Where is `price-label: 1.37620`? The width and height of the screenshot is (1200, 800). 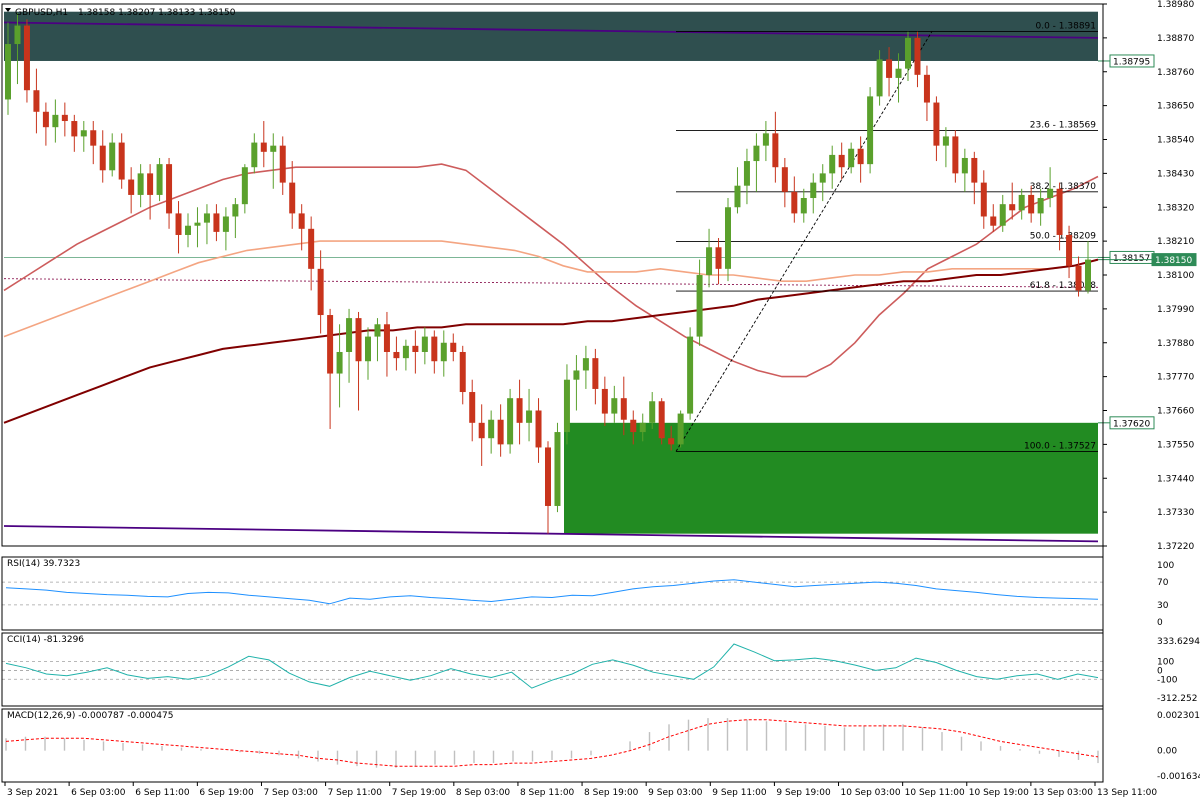
price-label: 1.37620 is located at coordinates (1126, 423).